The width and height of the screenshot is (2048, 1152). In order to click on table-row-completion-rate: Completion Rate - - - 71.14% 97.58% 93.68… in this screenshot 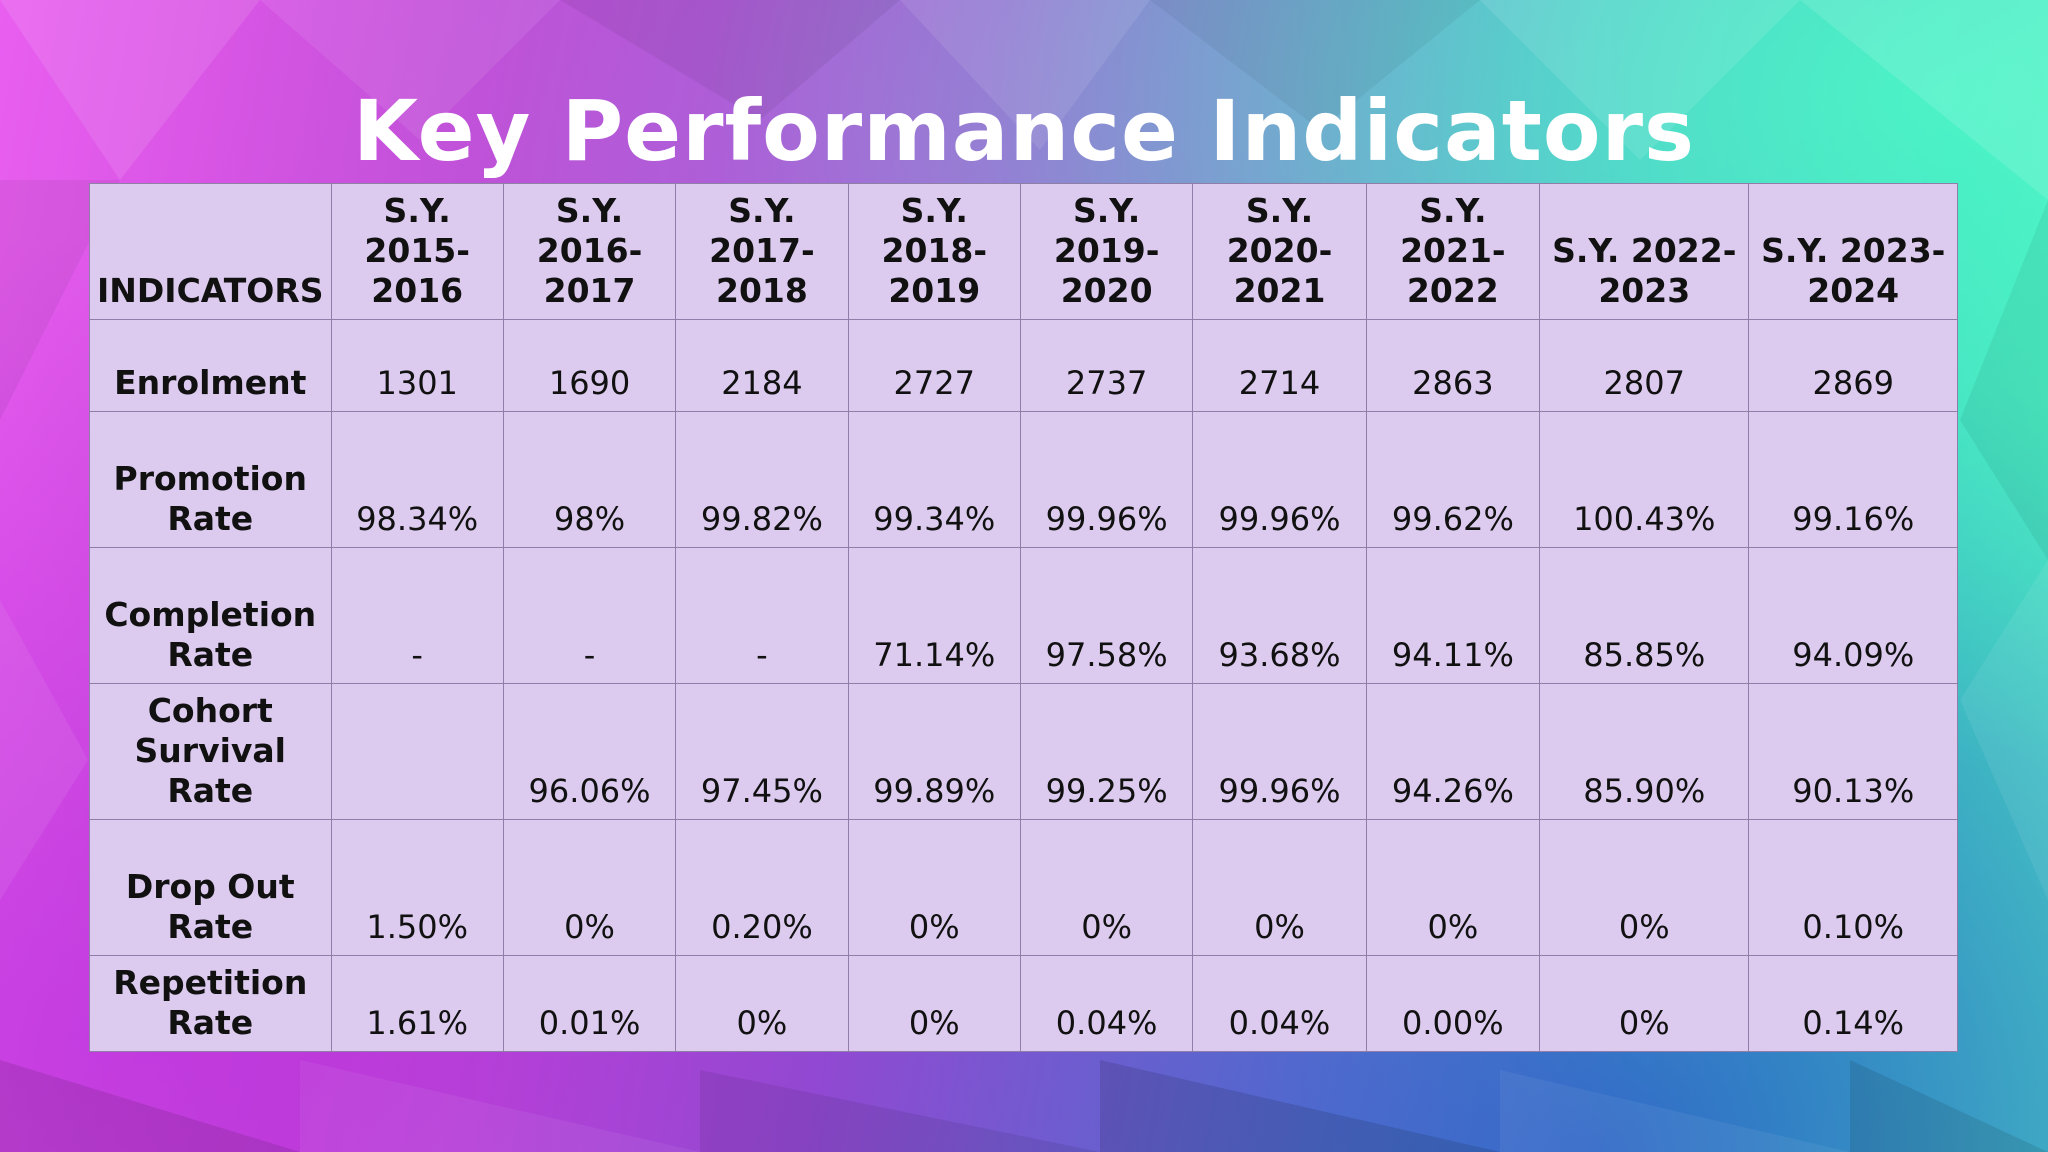, I will do `click(1023, 615)`.